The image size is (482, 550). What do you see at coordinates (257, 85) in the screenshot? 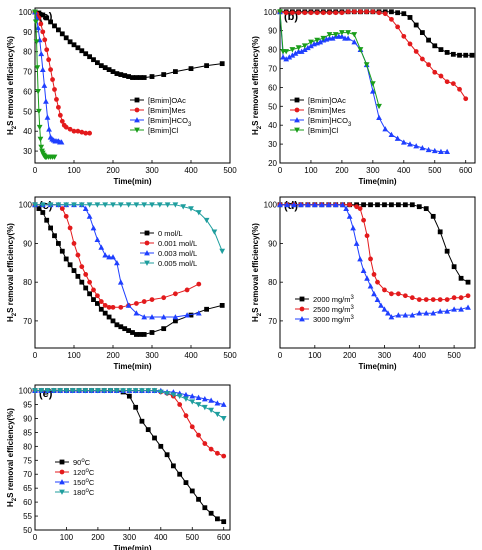
I see `y-axis-title: H2S removal efficiency(%)` at bounding box center [257, 85].